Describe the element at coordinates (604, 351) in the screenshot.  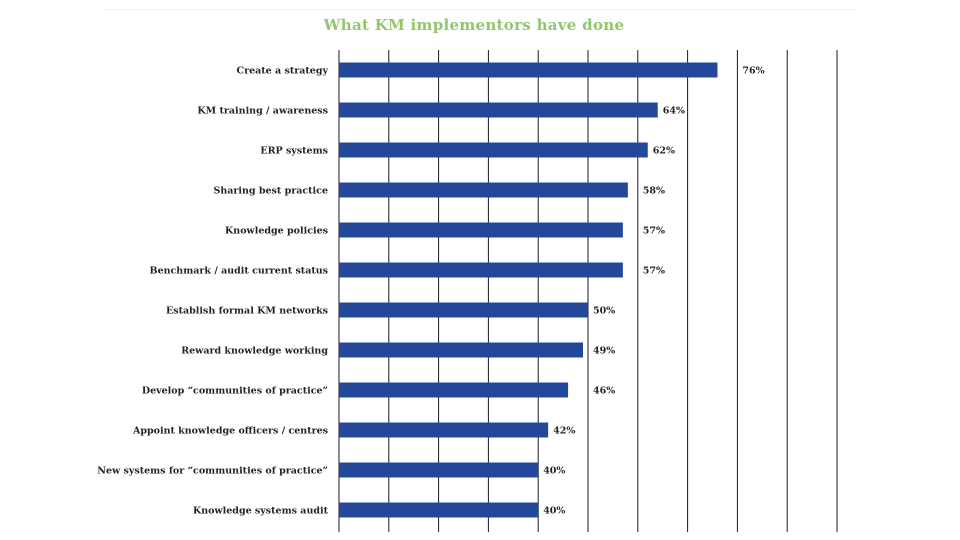
I see `value-label: 49%` at that location.